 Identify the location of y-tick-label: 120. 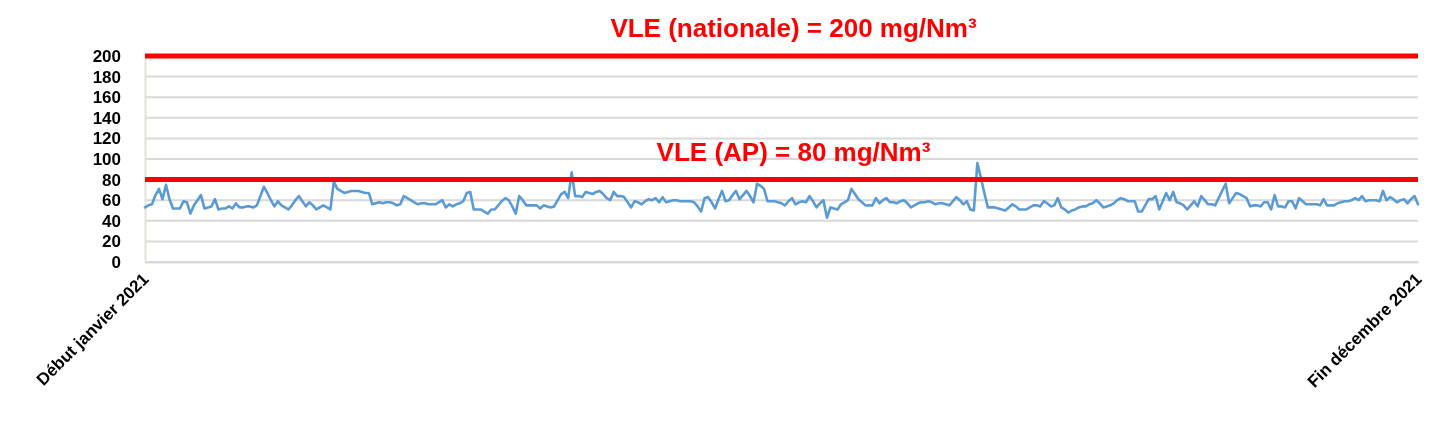
(106, 139).